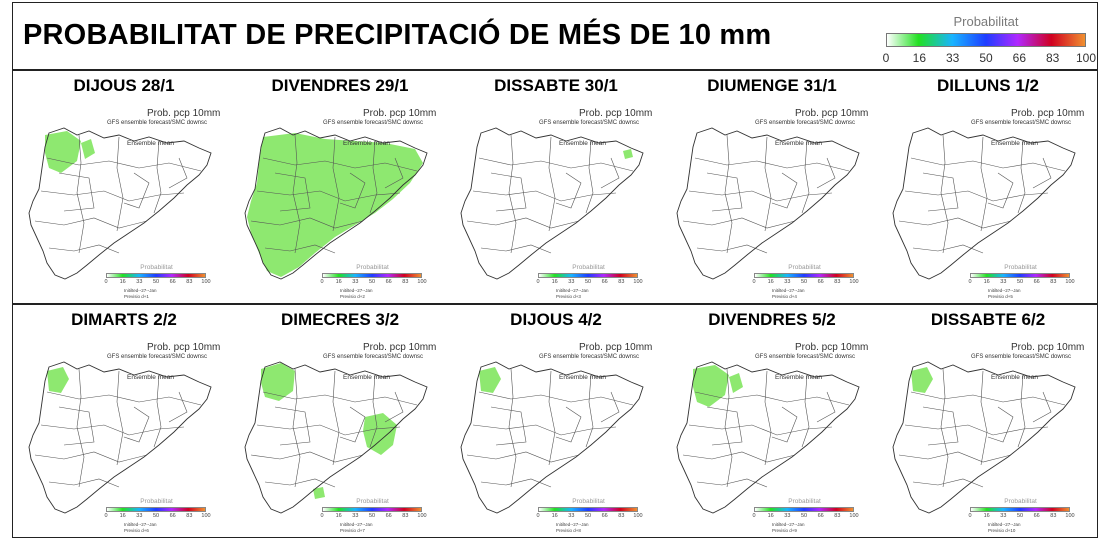 The image size is (1100, 538). I want to click on panel-lead-time: Previsio d+6, so click(136, 530).